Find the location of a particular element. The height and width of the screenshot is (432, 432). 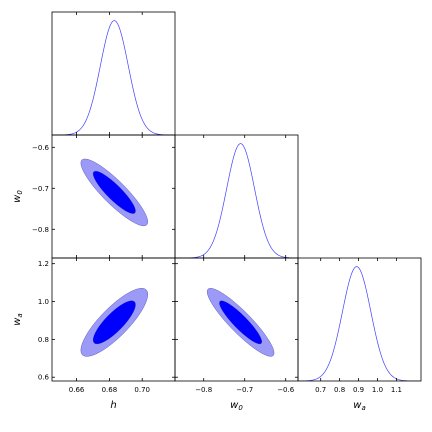

marginal-curve-w0 is located at coordinates (236, 200).